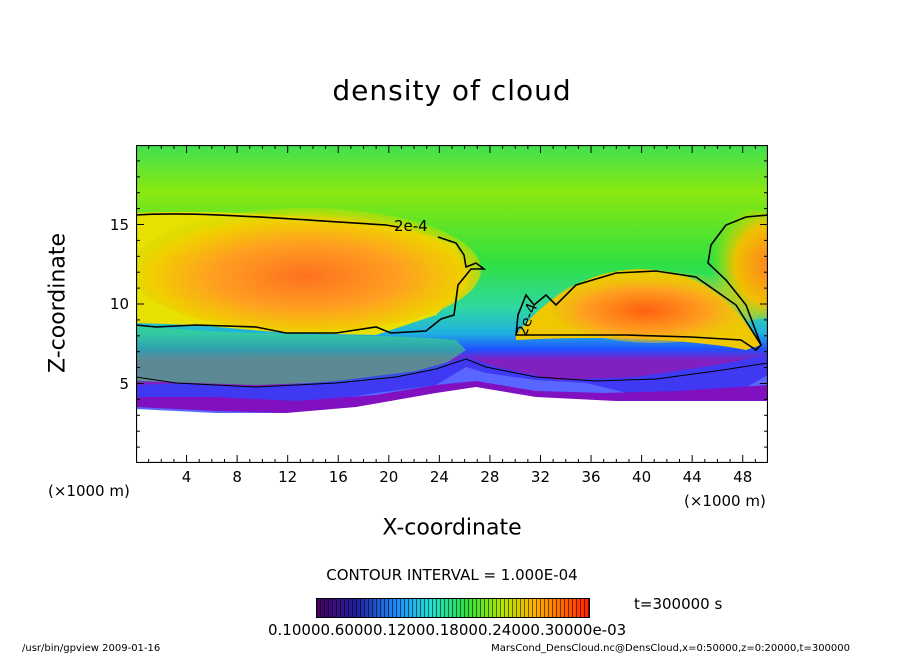  I want to click on x-tick-label: 28, so click(490, 477).